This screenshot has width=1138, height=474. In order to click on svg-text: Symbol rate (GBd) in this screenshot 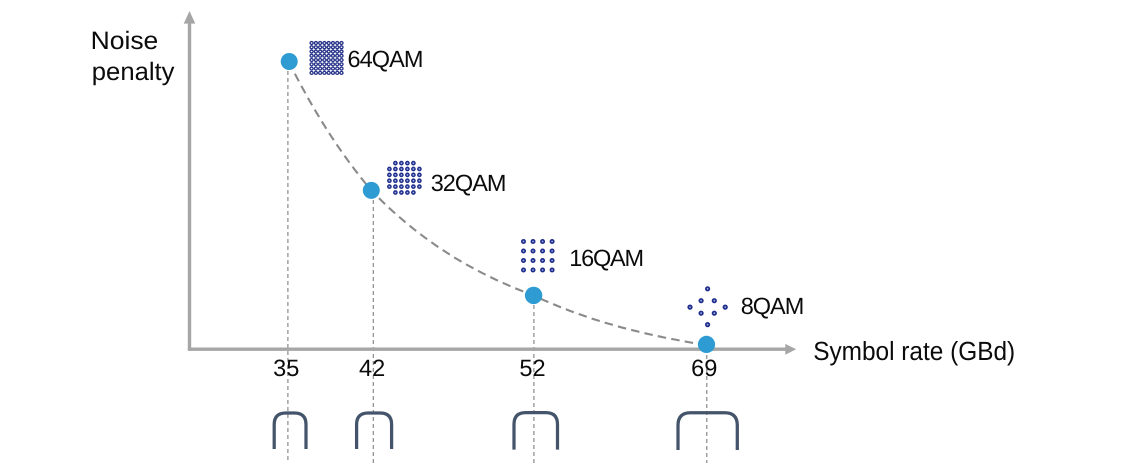, I will do `click(914, 351)`.